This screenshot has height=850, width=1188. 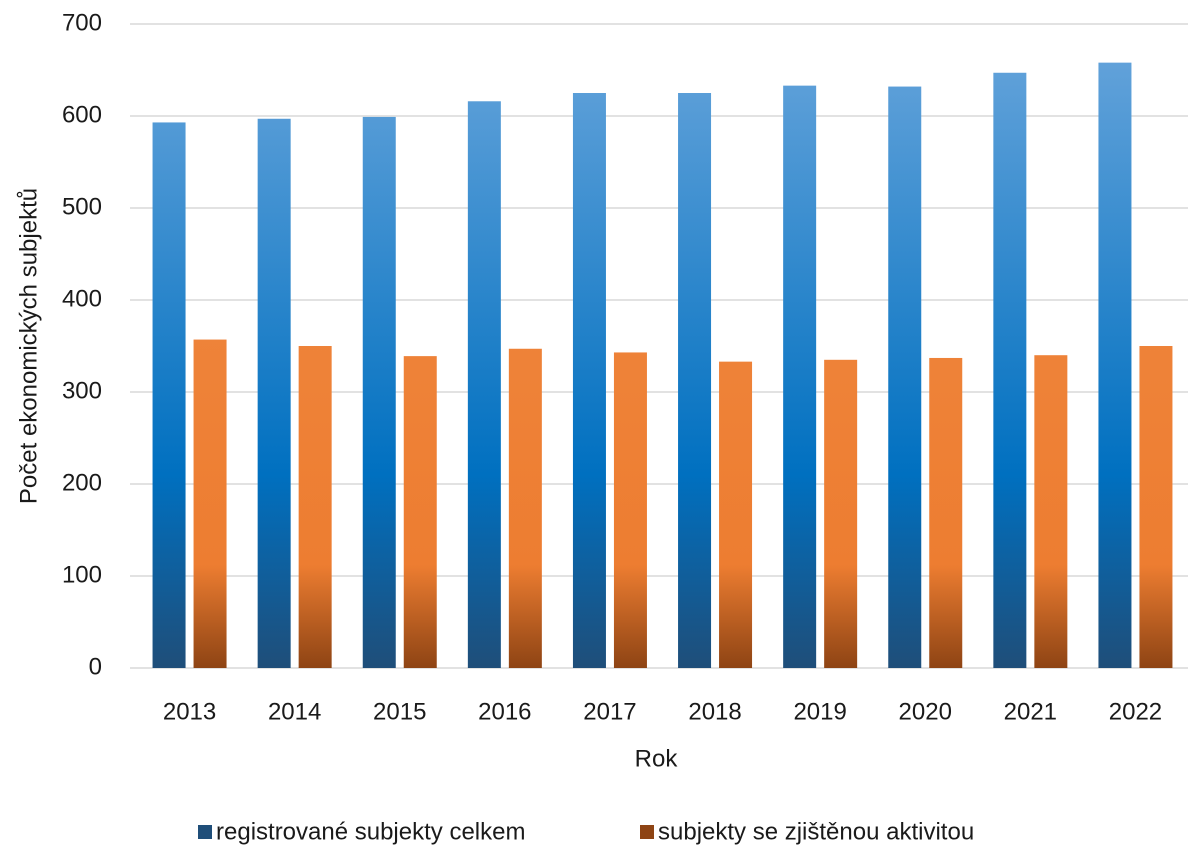 What do you see at coordinates (714, 711) in the screenshot?
I see `x-tick-label: 2018` at bounding box center [714, 711].